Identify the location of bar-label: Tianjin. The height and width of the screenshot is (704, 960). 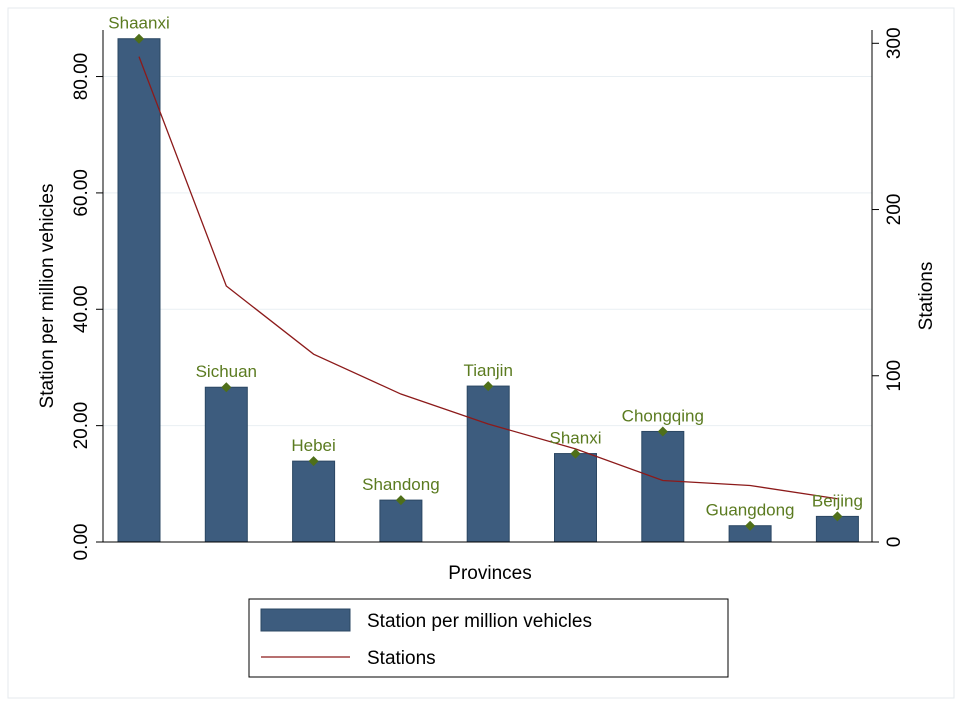
(487, 370).